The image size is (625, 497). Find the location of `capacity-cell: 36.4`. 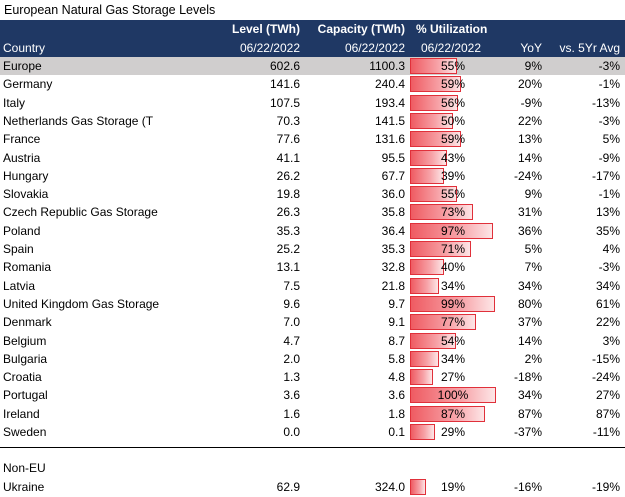

capacity-cell: 36.4 is located at coordinates (393, 230).